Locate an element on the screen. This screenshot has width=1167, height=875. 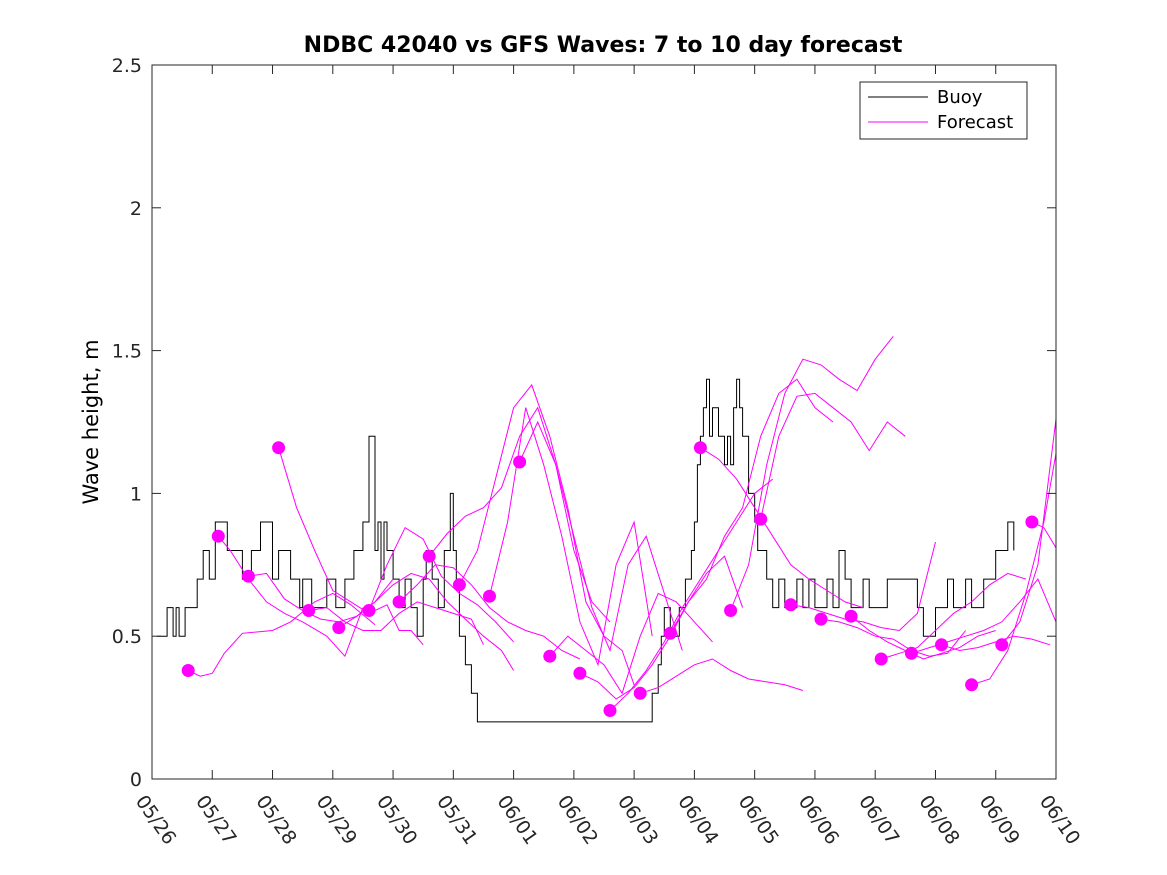
y-tick-label: 1 is located at coordinates (136, 494).